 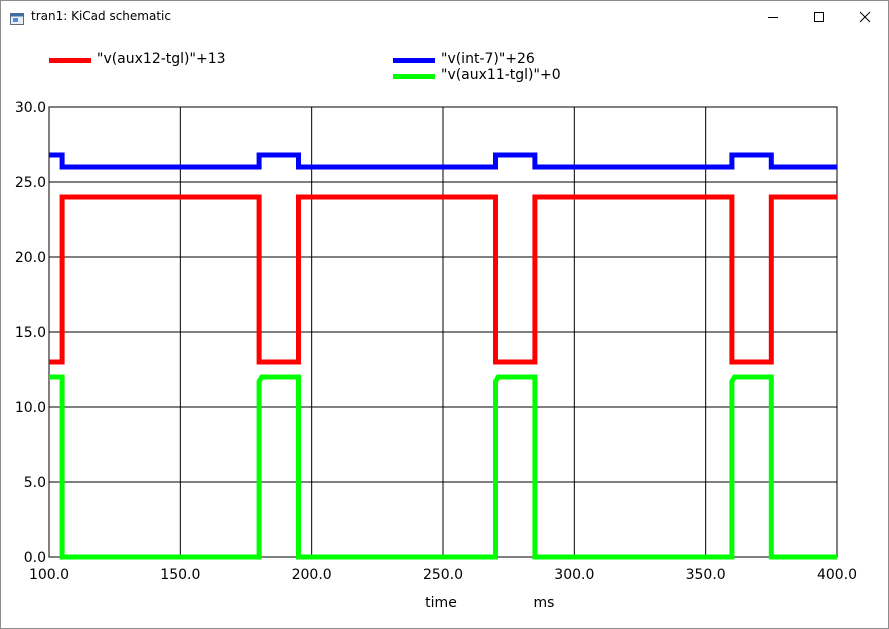 What do you see at coordinates (544, 603) in the screenshot?
I see `x-axis-unit: ms` at bounding box center [544, 603].